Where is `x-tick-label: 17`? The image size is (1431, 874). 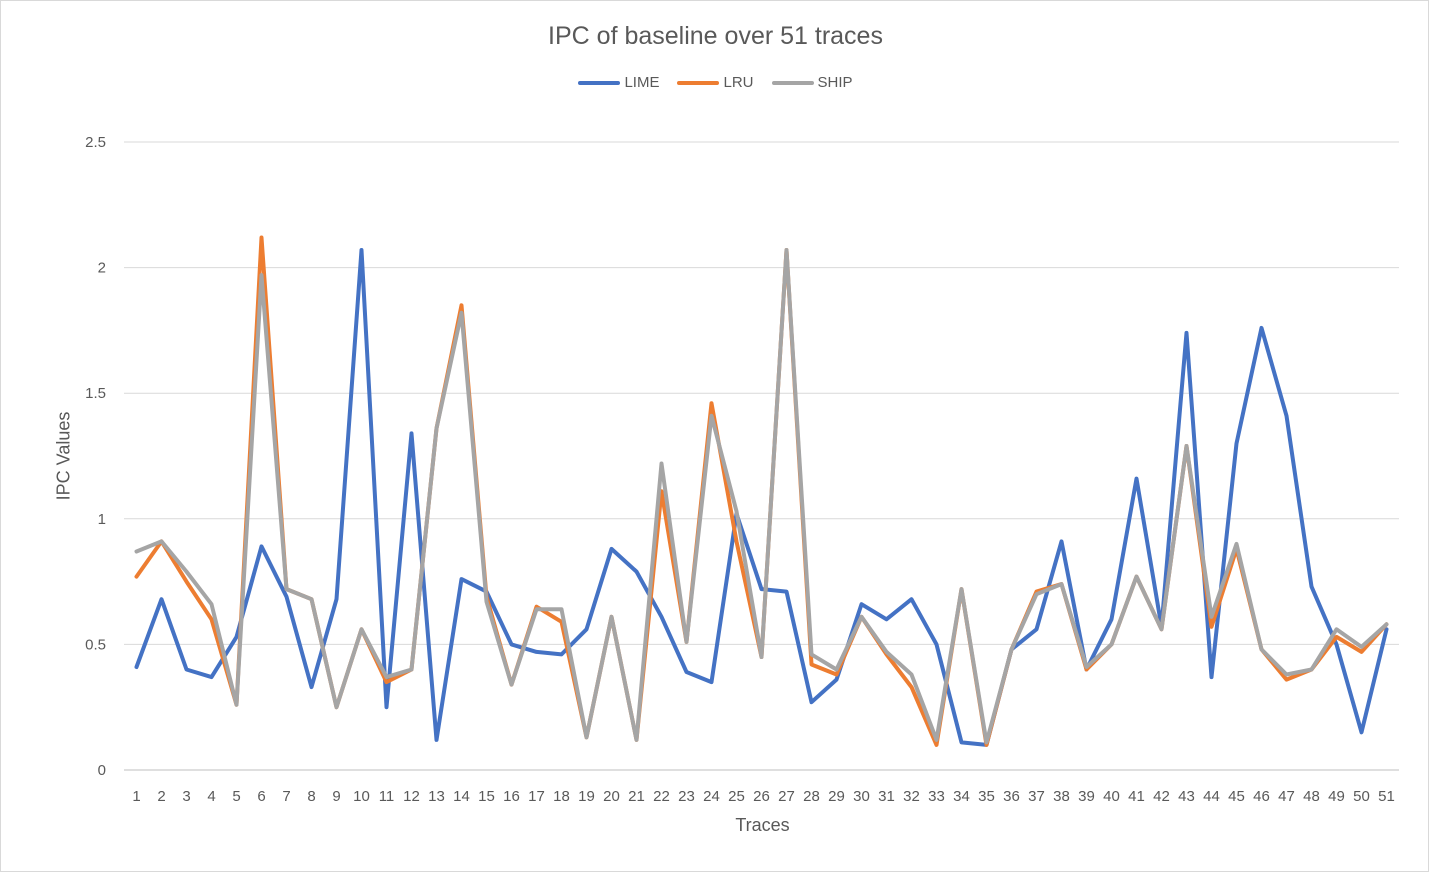
x-tick-label: 17 is located at coordinates (536, 796).